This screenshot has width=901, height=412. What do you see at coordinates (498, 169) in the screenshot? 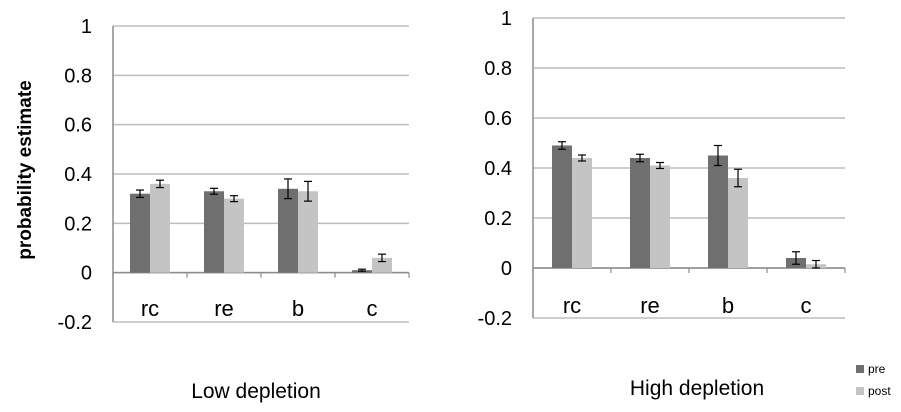
I see `y-tick-label-high: 0.4` at bounding box center [498, 169].